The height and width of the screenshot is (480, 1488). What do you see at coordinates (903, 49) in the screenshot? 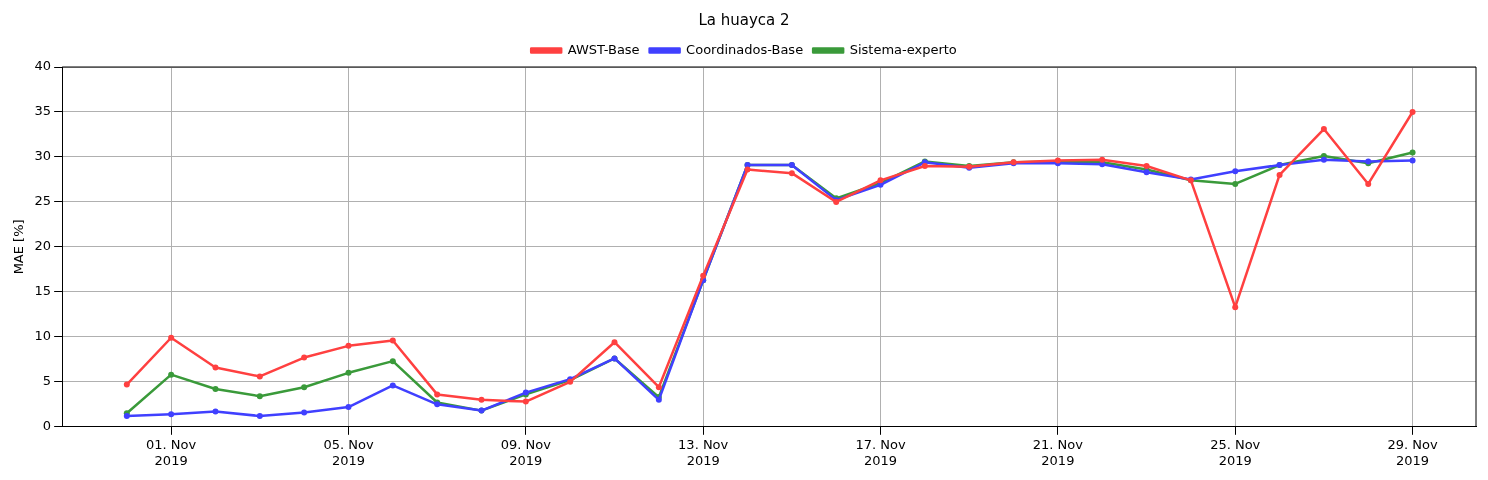
I see `legend-label: Sistema-experto` at bounding box center [903, 49].